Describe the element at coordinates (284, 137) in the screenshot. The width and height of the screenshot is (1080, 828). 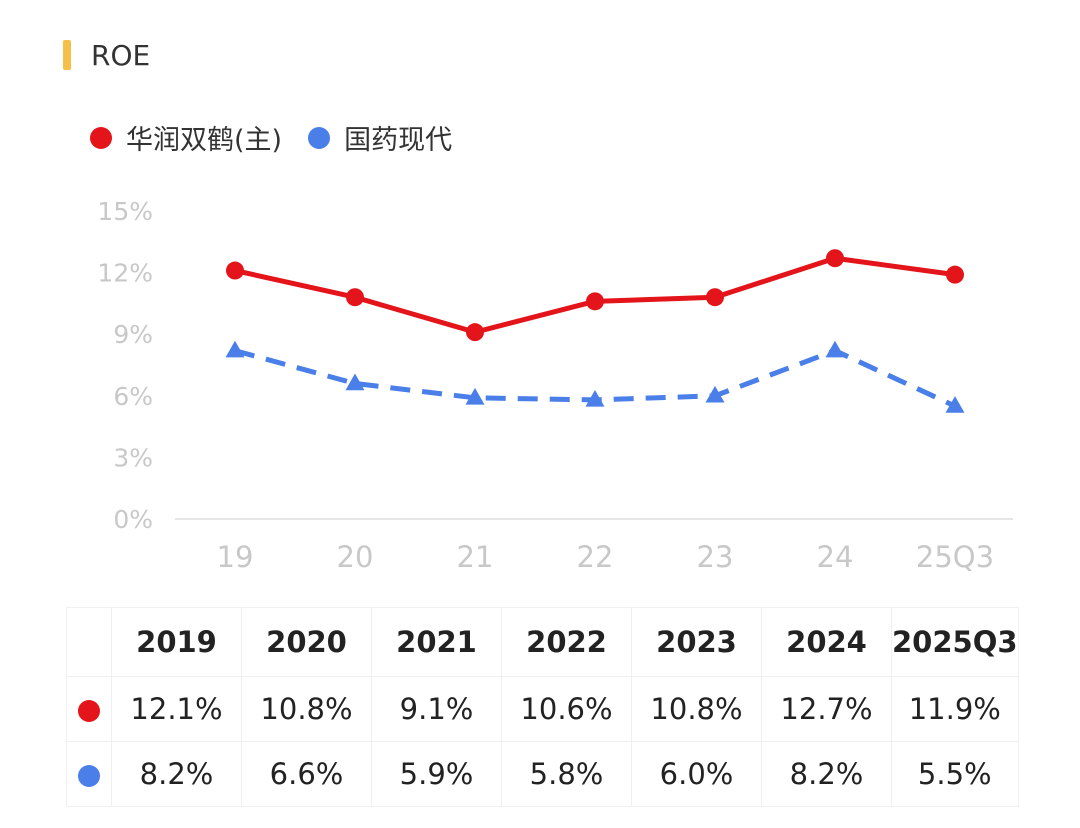
I see `chart-legend: 华润双鹤(主) 国药现代` at that location.